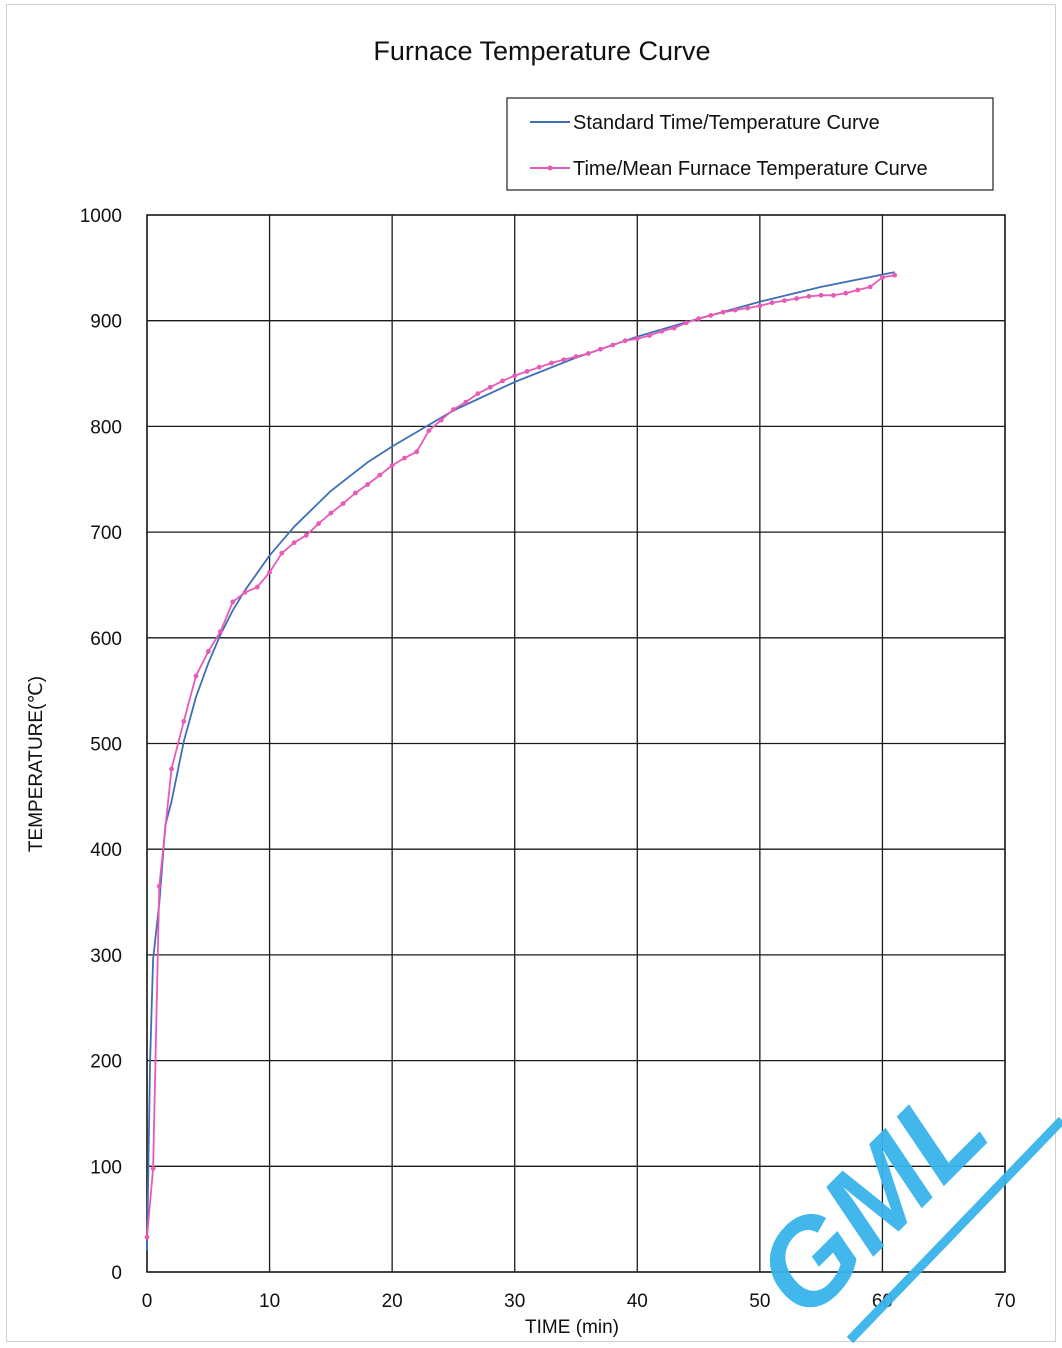  What do you see at coordinates (750, 169) in the screenshot?
I see `legend-label-furnace: Time/Mean Furnace Temperature Curve` at bounding box center [750, 169].